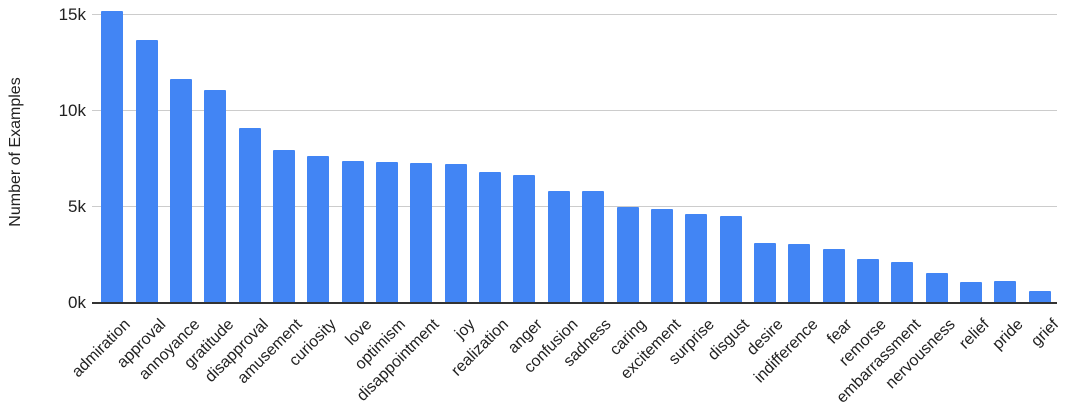 The width and height of the screenshot is (1067, 419). What do you see at coordinates (975, 334) in the screenshot?
I see `x-label-relief: relief` at bounding box center [975, 334].